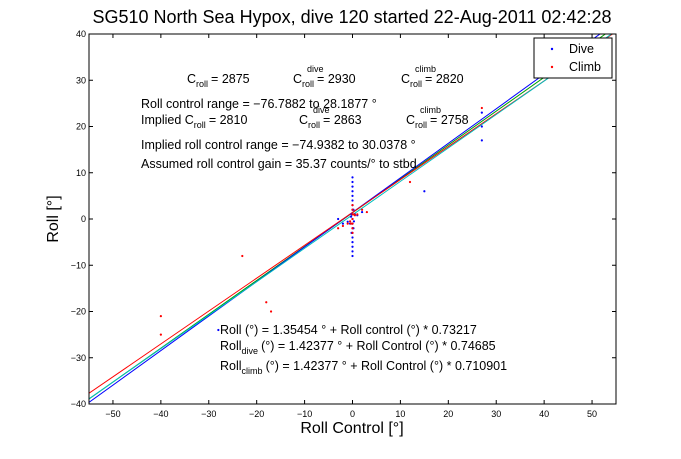 The image size is (681, 459). Describe the element at coordinates (81, 173) in the screenshot. I see `y-tick-label: 10` at that location.